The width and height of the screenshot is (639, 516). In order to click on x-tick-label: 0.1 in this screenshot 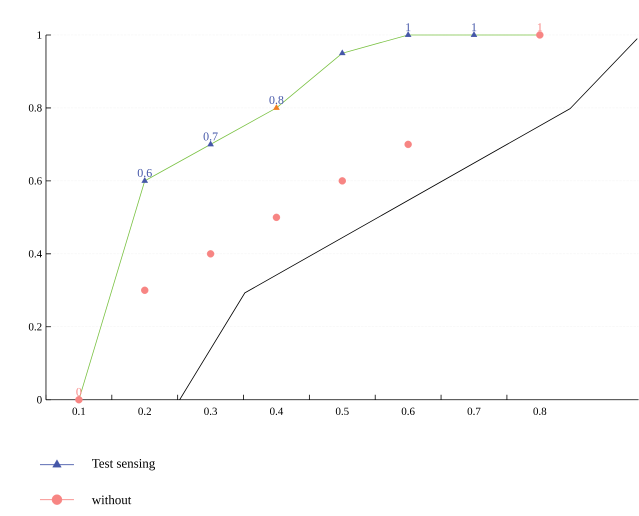, I will do `click(79, 412)`.